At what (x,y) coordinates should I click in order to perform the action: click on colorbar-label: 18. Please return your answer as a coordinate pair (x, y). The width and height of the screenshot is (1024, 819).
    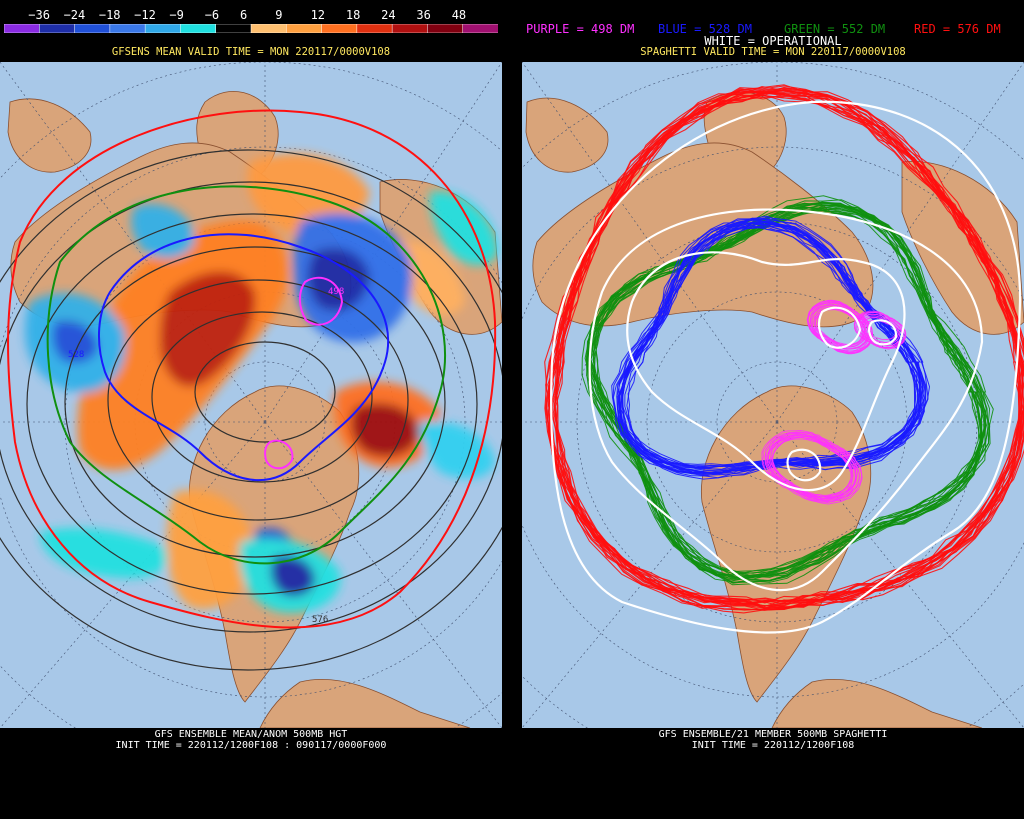
    Looking at the image, I should click on (353, 15).